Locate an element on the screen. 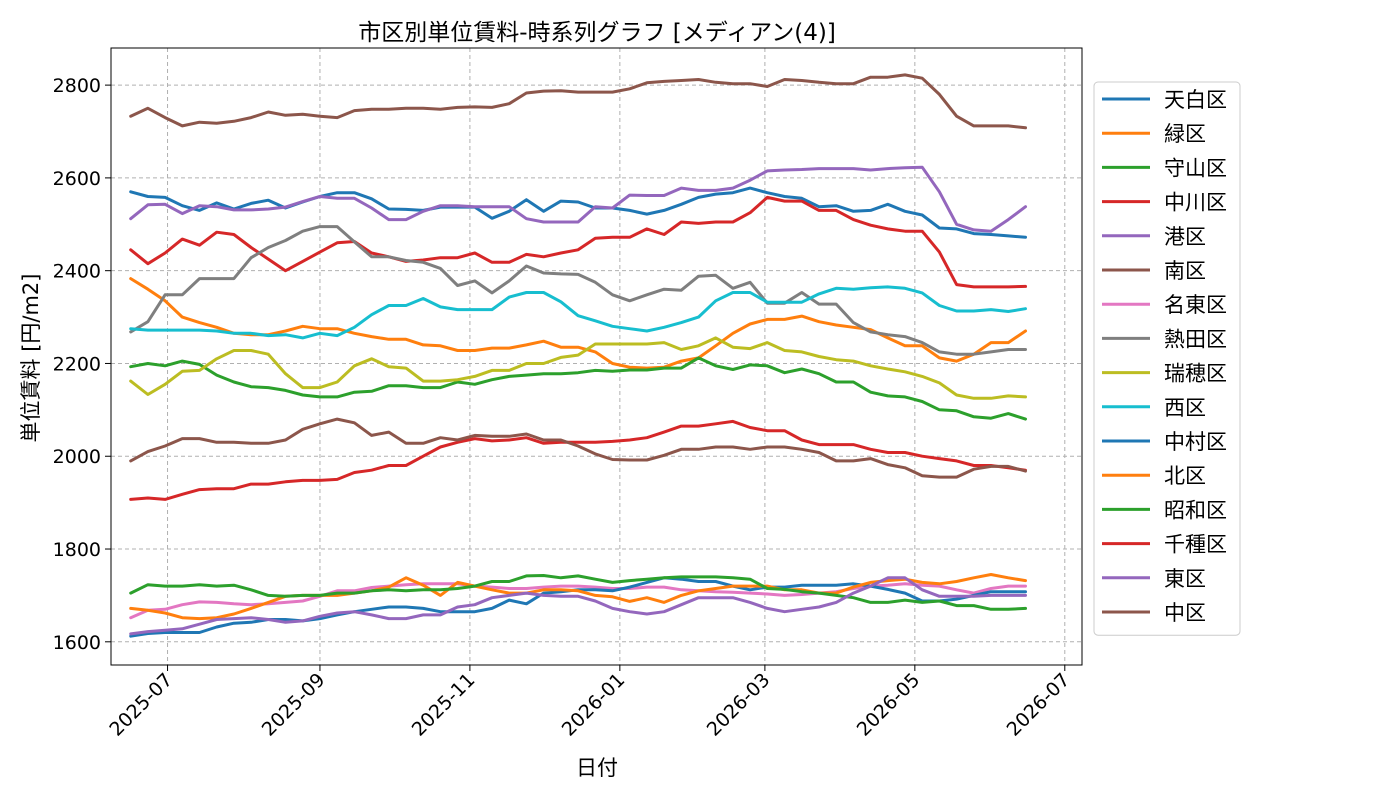  legend-label: 昭和区 is located at coordinates (1195, 510).